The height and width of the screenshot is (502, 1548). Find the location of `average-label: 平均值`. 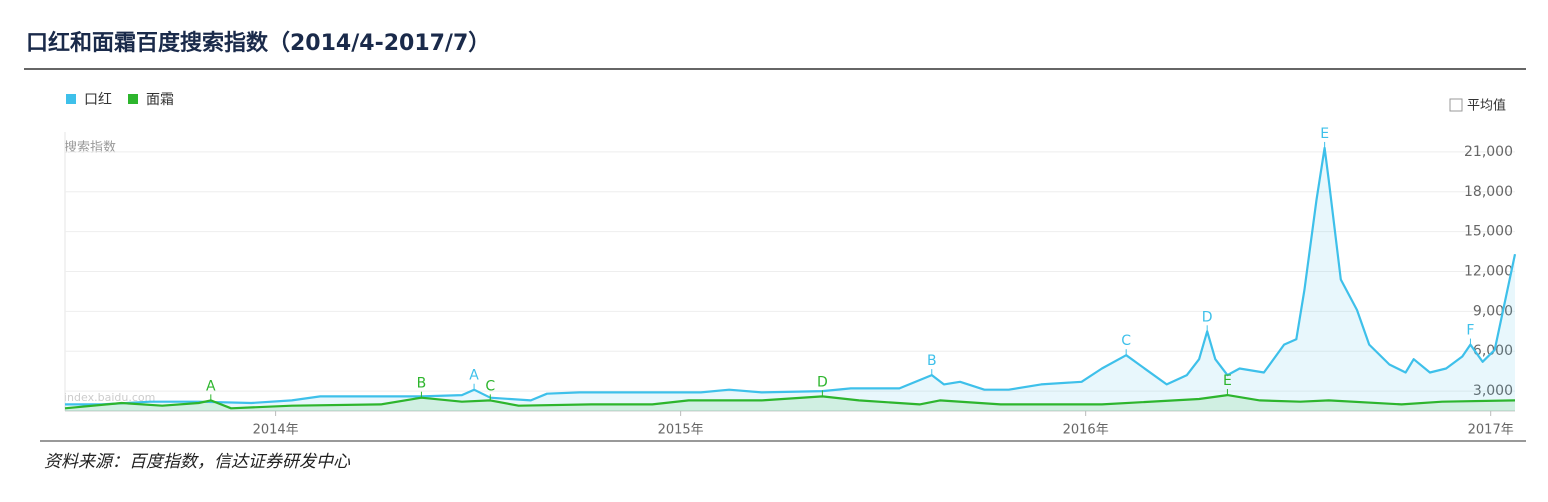

average-label: 平均值 is located at coordinates (1486, 106).